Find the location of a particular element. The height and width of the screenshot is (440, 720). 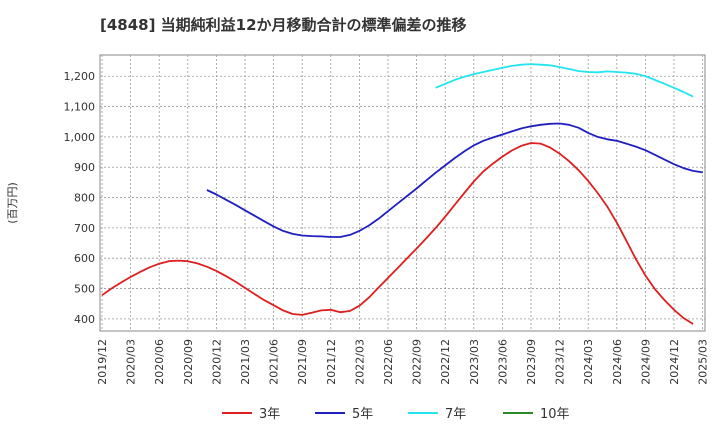

x-tick-label: 2021/06 is located at coordinates (274, 362).